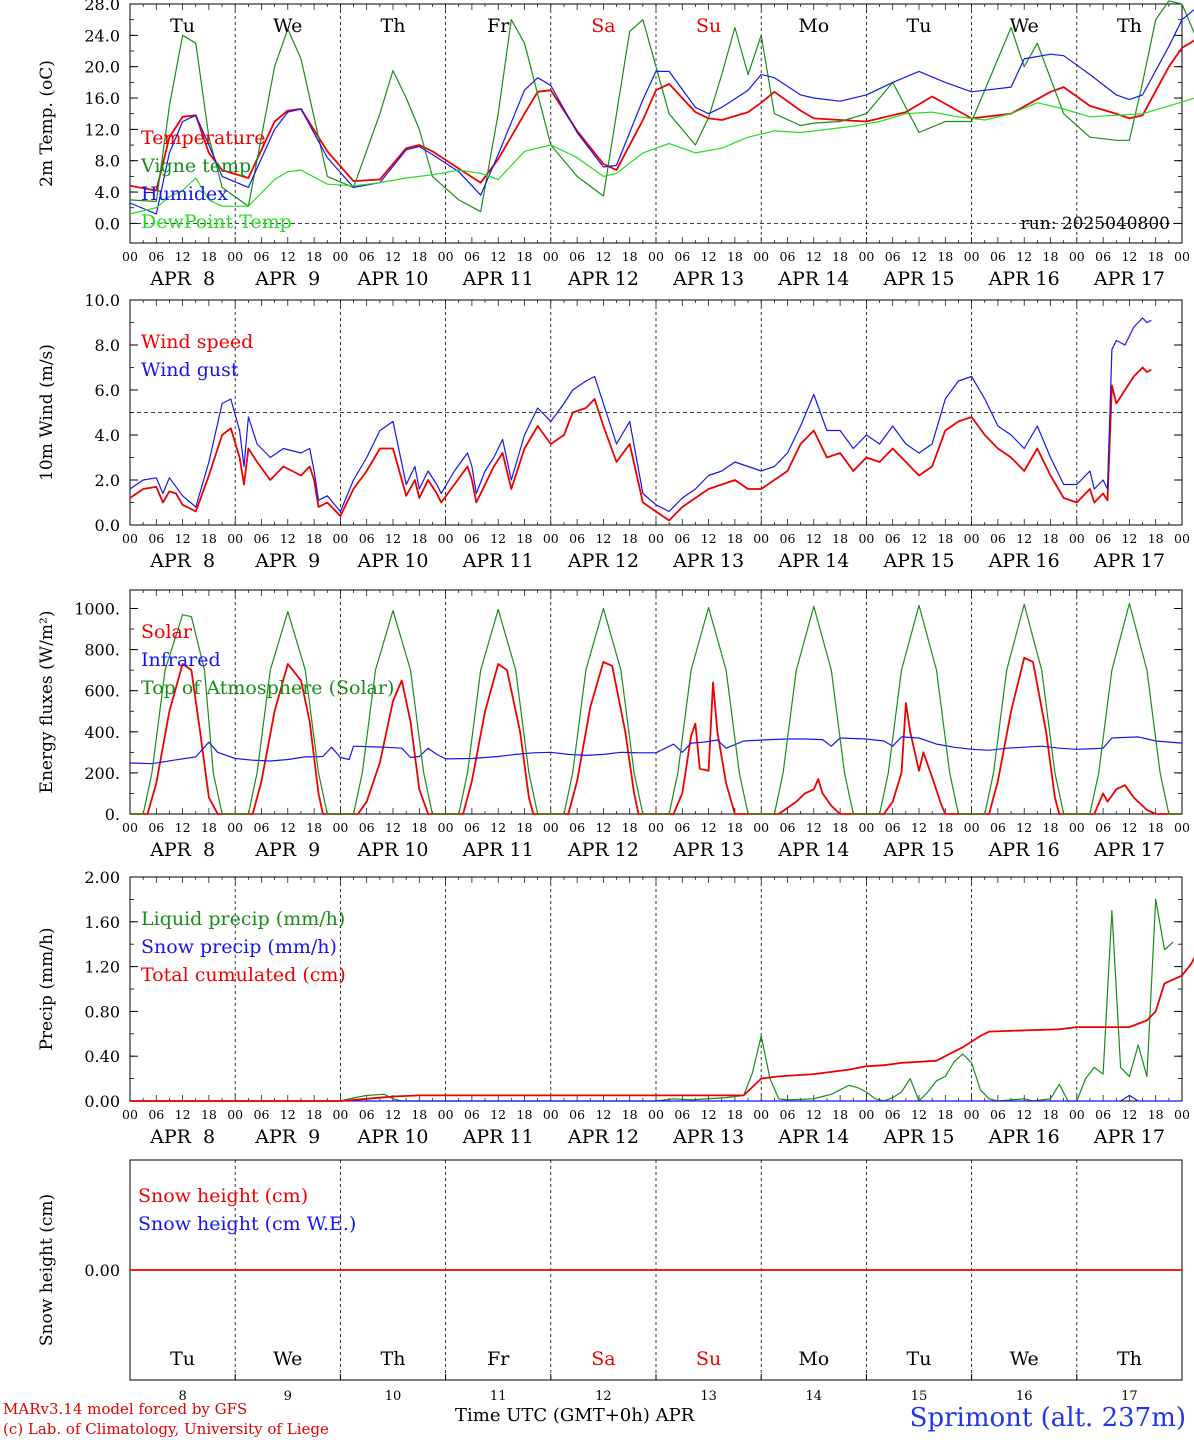 The image size is (1194, 1440). What do you see at coordinates (1047, 1418) in the screenshot?
I see `station-name: Sprimont (alt. 237m)` at bounding box center [1047, 1418].